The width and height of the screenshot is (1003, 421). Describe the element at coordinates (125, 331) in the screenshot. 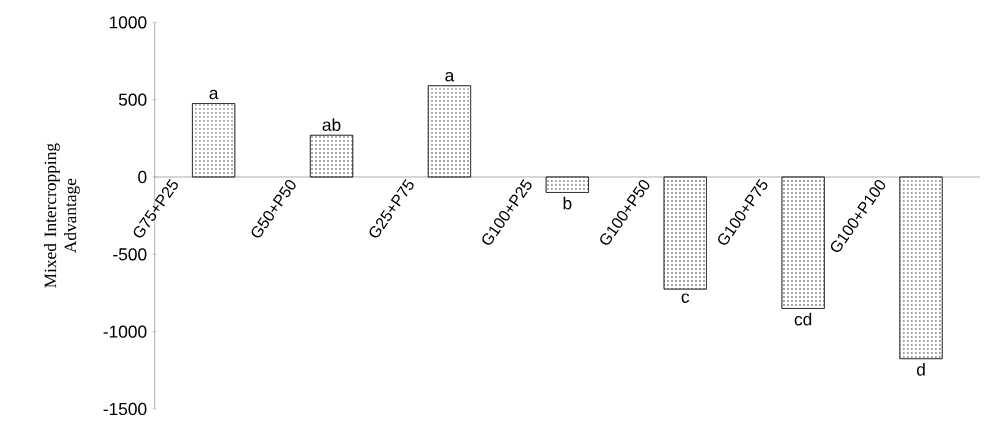

I see `y-tick-label: -1000` at that location.